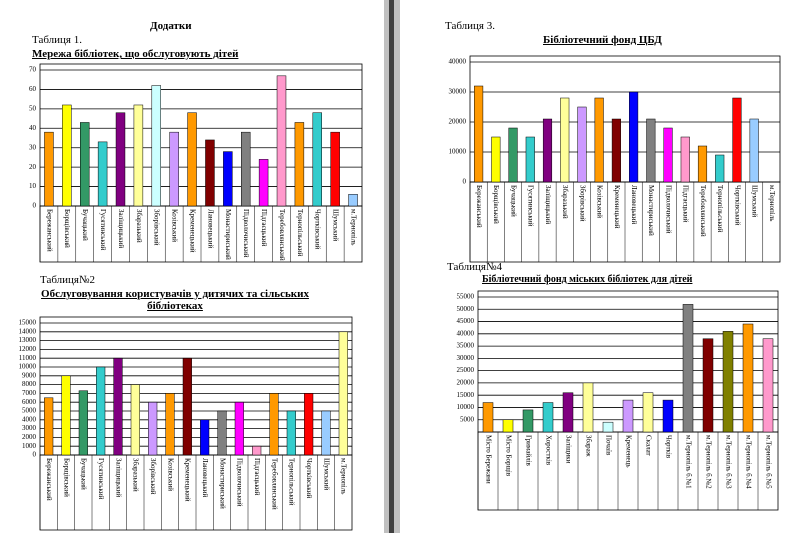 The image size is (792, 533). Describe the element at coordinates (608, 445) in the screenshot. I see `x-tick-label: Почаїв` at that location.